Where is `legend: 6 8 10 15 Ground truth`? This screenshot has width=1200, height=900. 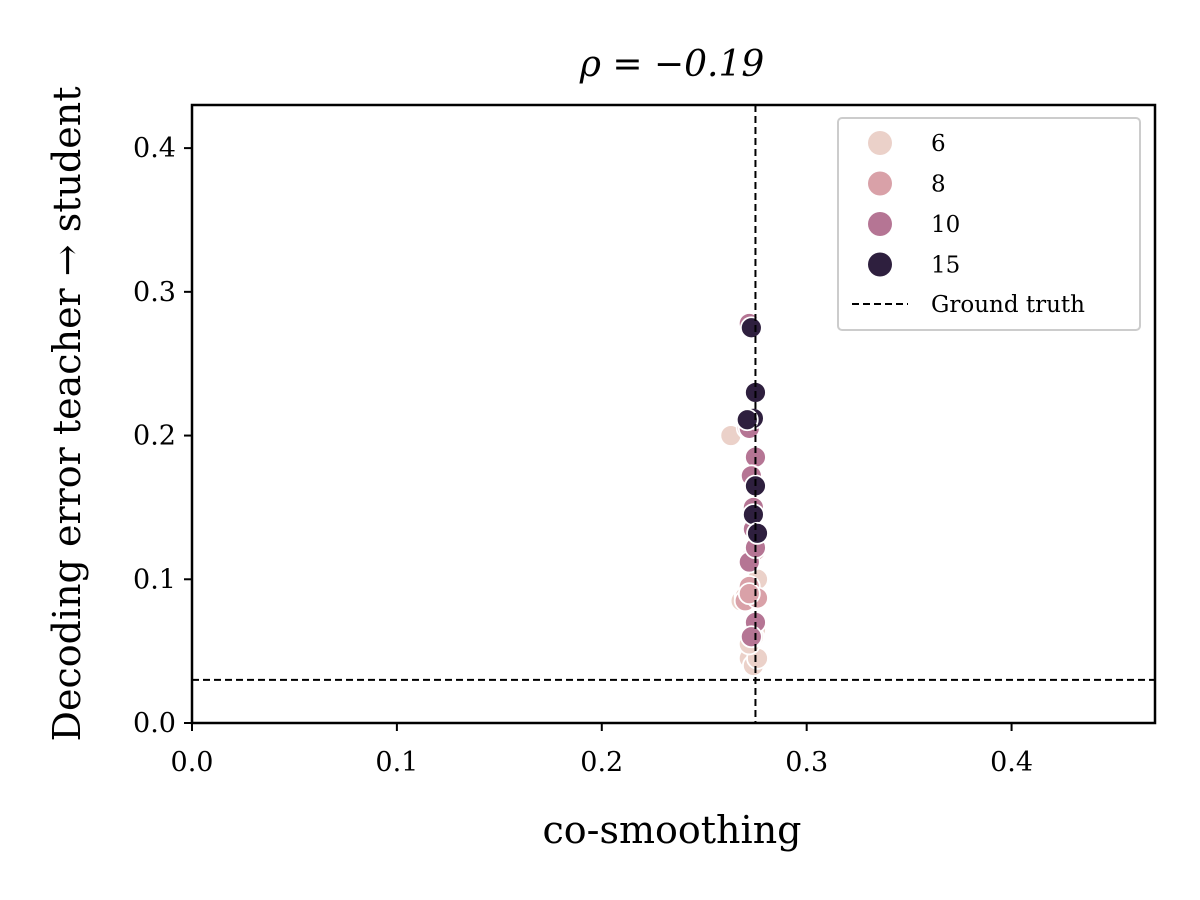 legend: 6 8 10 15 Ground truth is located at coordinates (989, 224).